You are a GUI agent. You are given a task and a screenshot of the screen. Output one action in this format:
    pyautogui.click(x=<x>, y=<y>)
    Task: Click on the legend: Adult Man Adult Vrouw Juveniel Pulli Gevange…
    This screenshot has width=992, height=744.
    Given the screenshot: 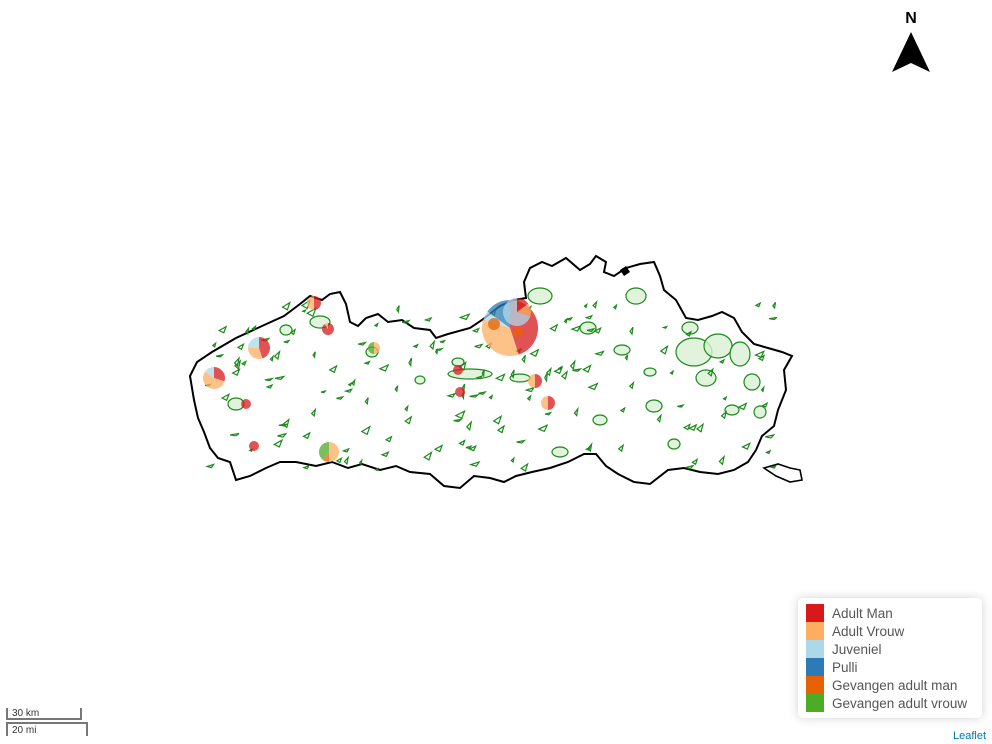 What is the action you would take?
    pyautogui.click(x=890, y=658)
    